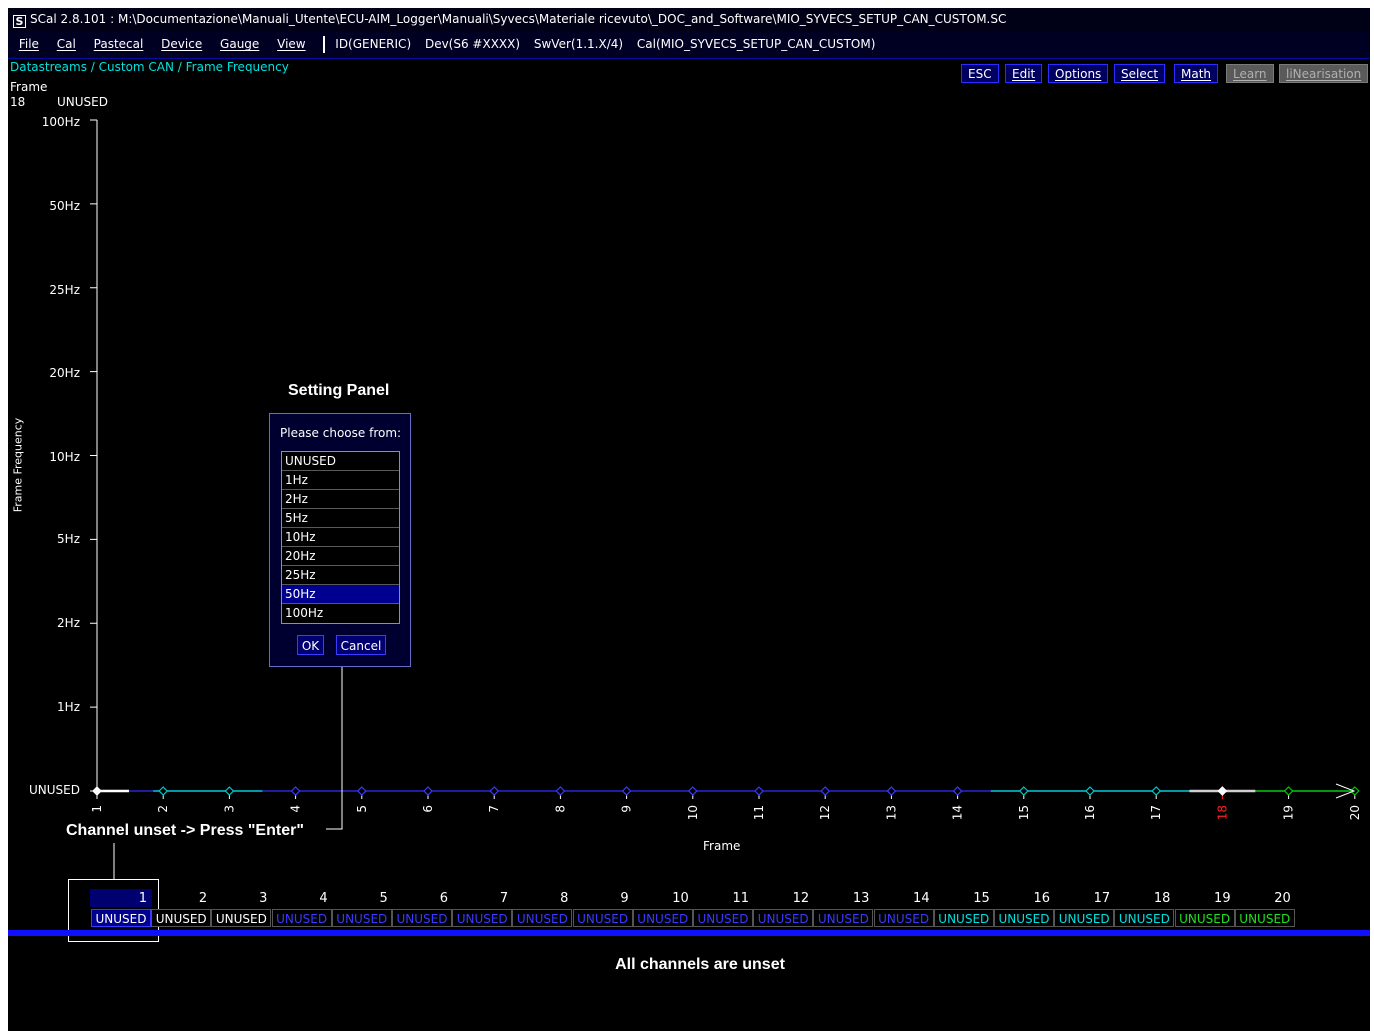 Image resolution: width=1374 pixels, height=1031 pixels. What do you see at coordinates (97, 809) in the screenshot?
I see `x-tick-label: 1` at bounding box center [97, 809].